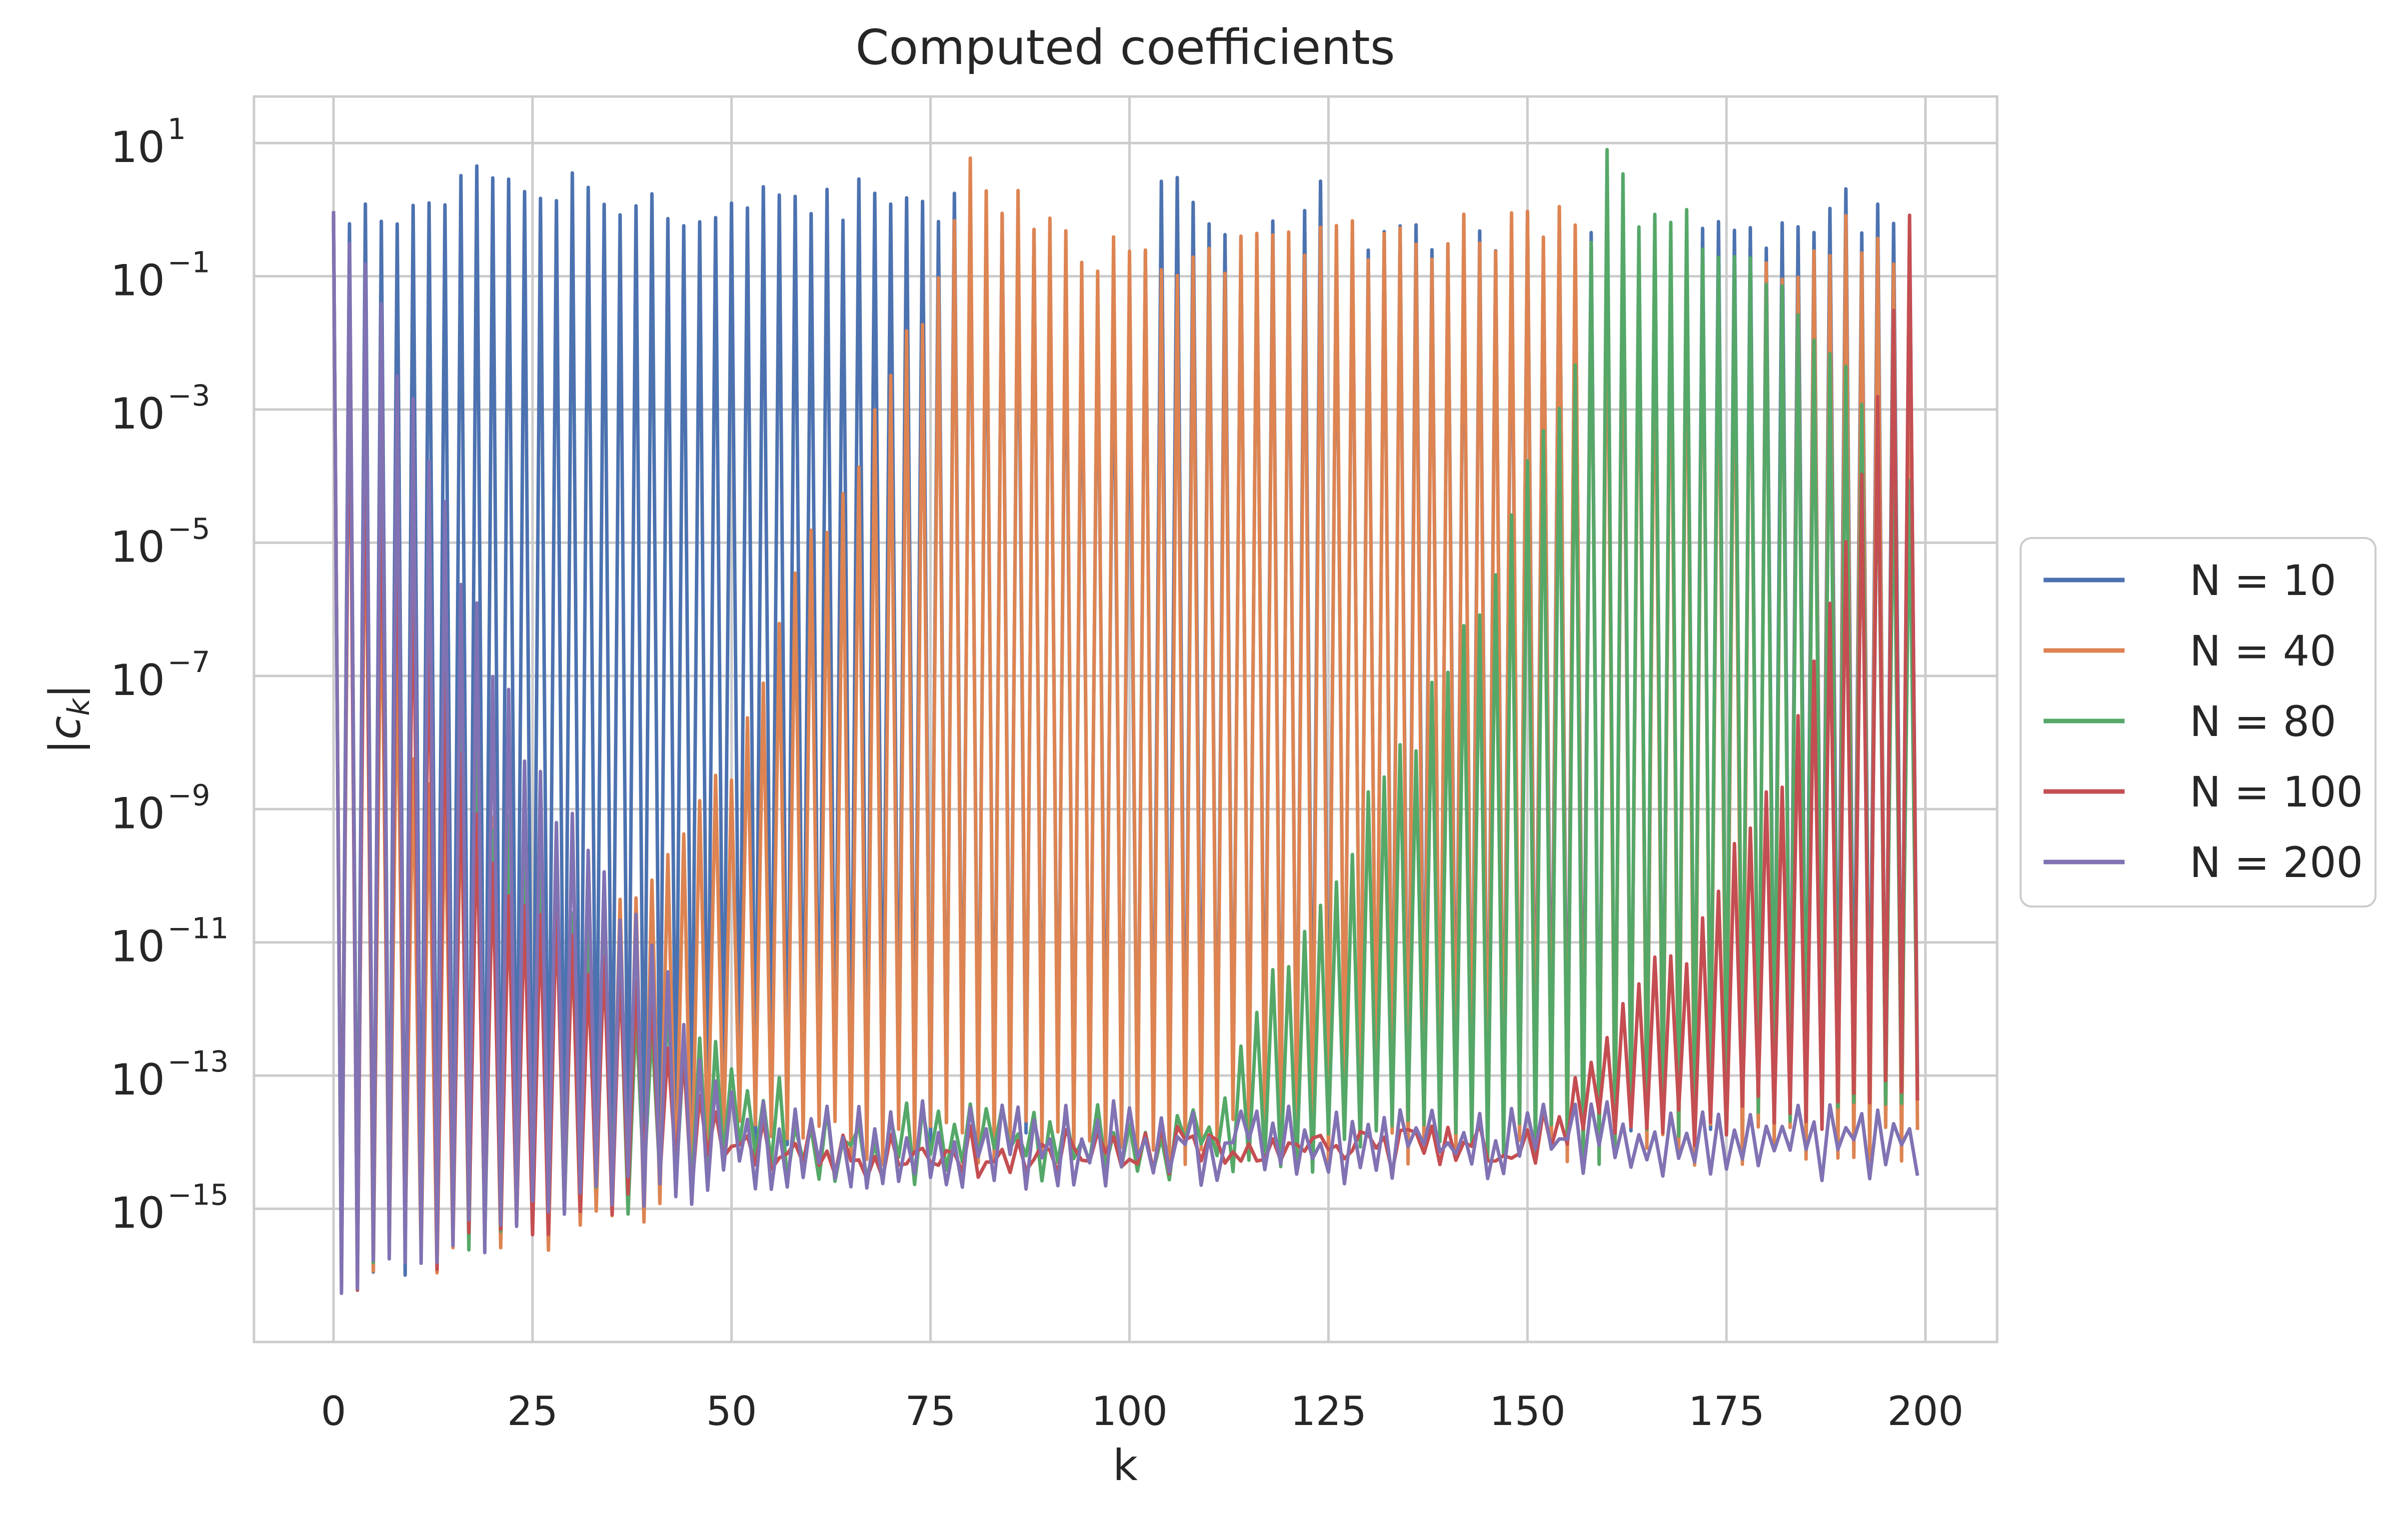 The image size is (2408, 1524). What do you see at coordinates (65, 728) in the screenshot?
I see `y-label-symbol: c` at bounding box center [65, 728].